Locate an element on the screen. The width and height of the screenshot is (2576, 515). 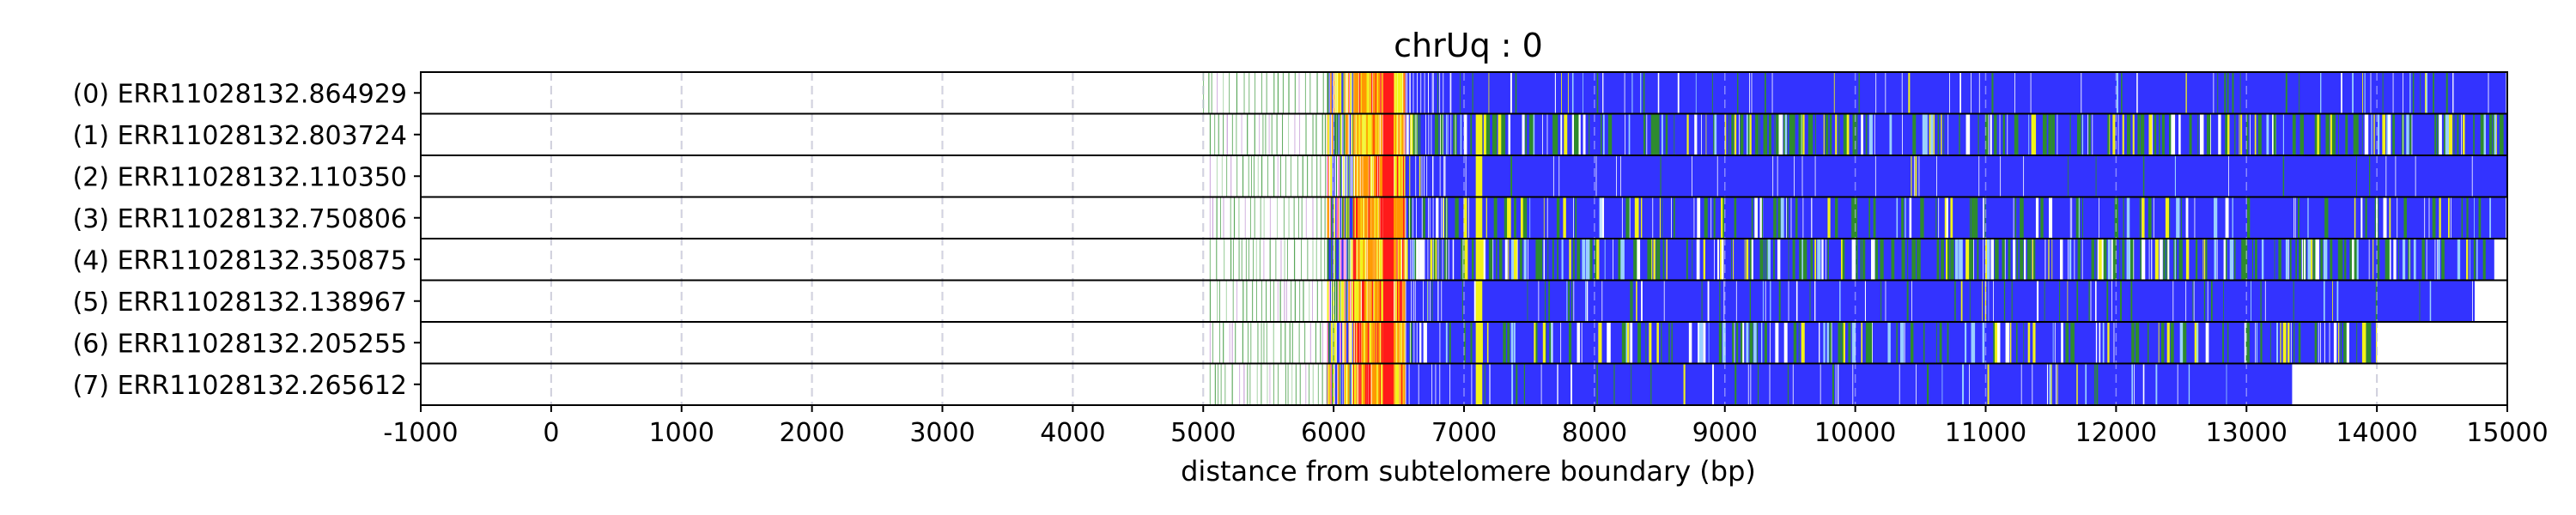
x-tick-label: 9000 is located at coordinates (1725, 433).